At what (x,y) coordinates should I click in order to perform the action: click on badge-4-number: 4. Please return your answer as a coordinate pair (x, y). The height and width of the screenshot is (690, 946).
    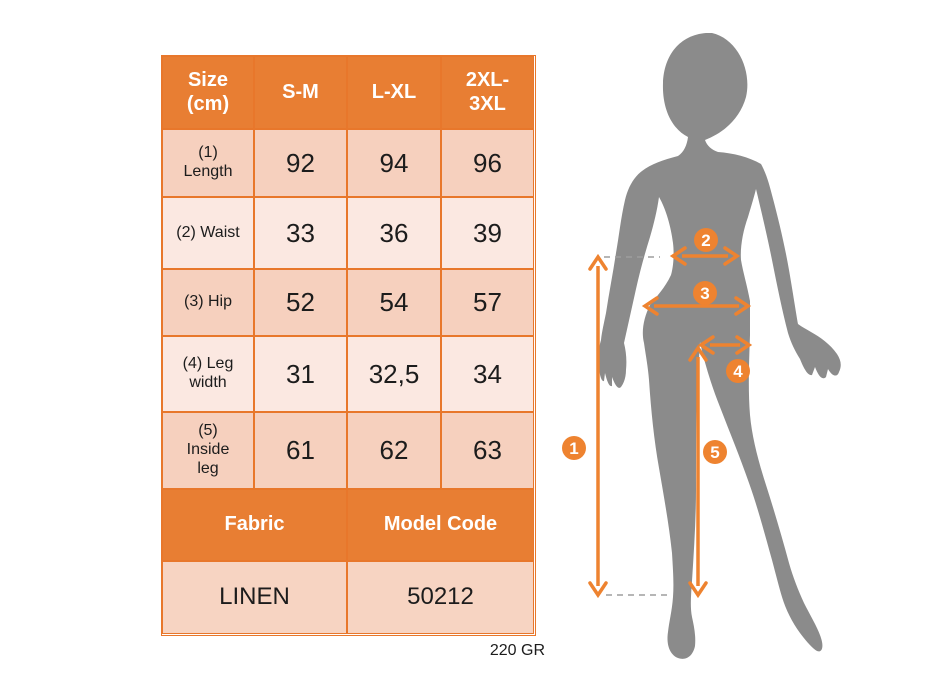
    Looking at the image, I should click on (738, 371).